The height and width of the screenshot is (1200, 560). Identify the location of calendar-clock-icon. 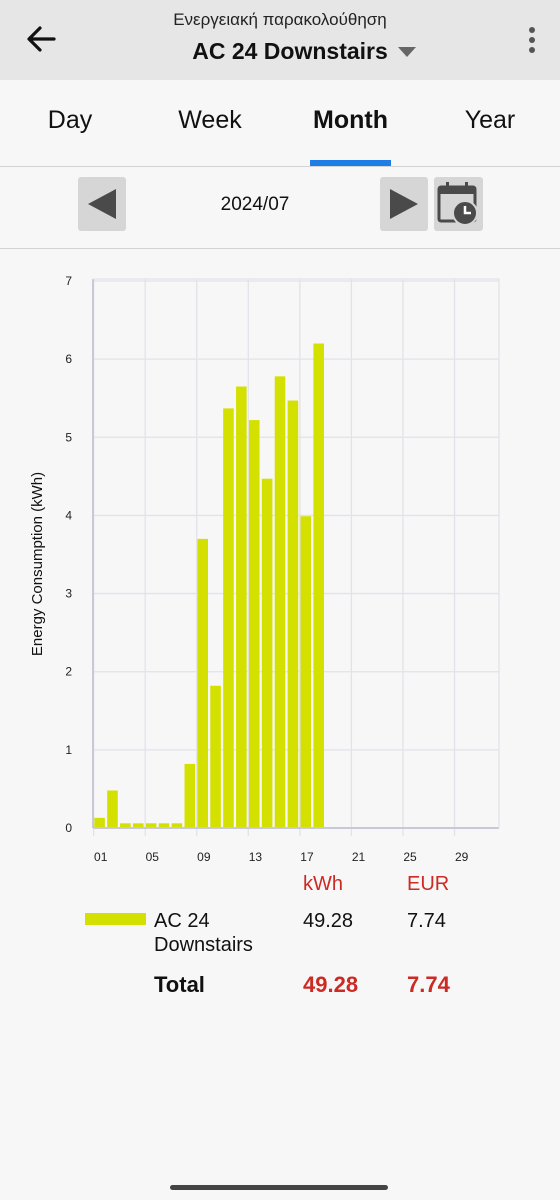
(457, 204).